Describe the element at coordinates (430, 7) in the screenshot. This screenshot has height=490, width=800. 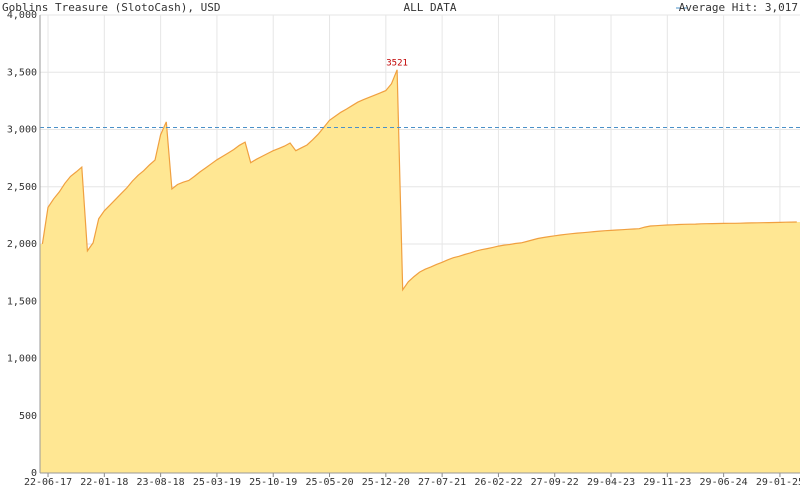
I see `chart-subtitle: ALL DATA` at that location.